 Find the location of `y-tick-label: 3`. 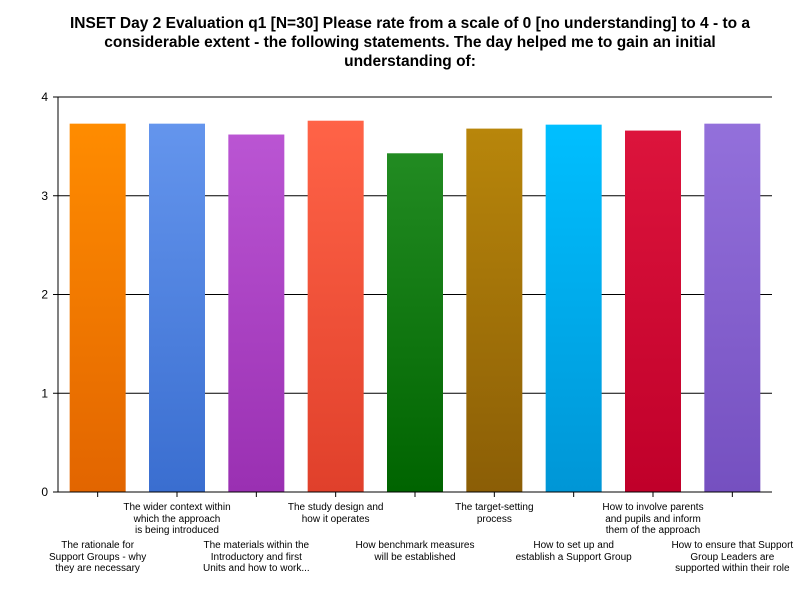

y-tick-label: 3 is located at coordinates (44, 196).